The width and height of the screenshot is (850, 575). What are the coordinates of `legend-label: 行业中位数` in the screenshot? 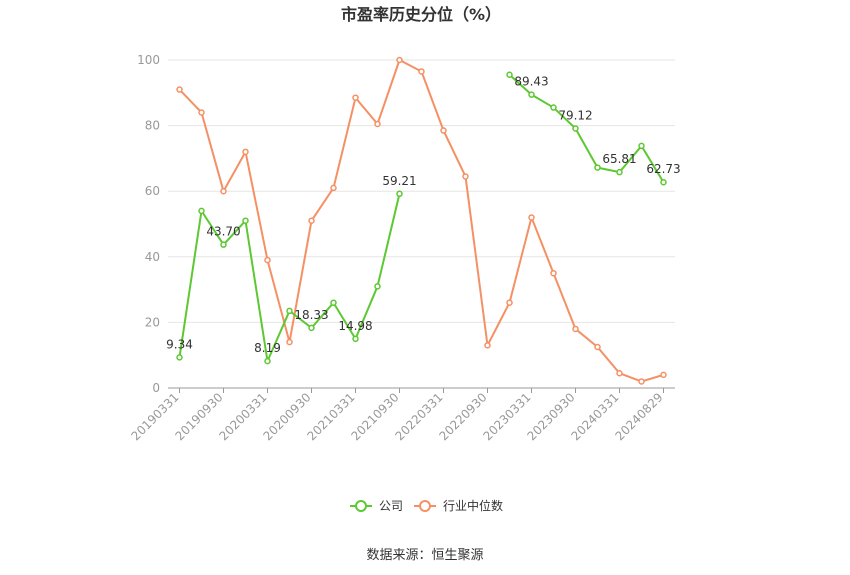 It's located at (473, 505).